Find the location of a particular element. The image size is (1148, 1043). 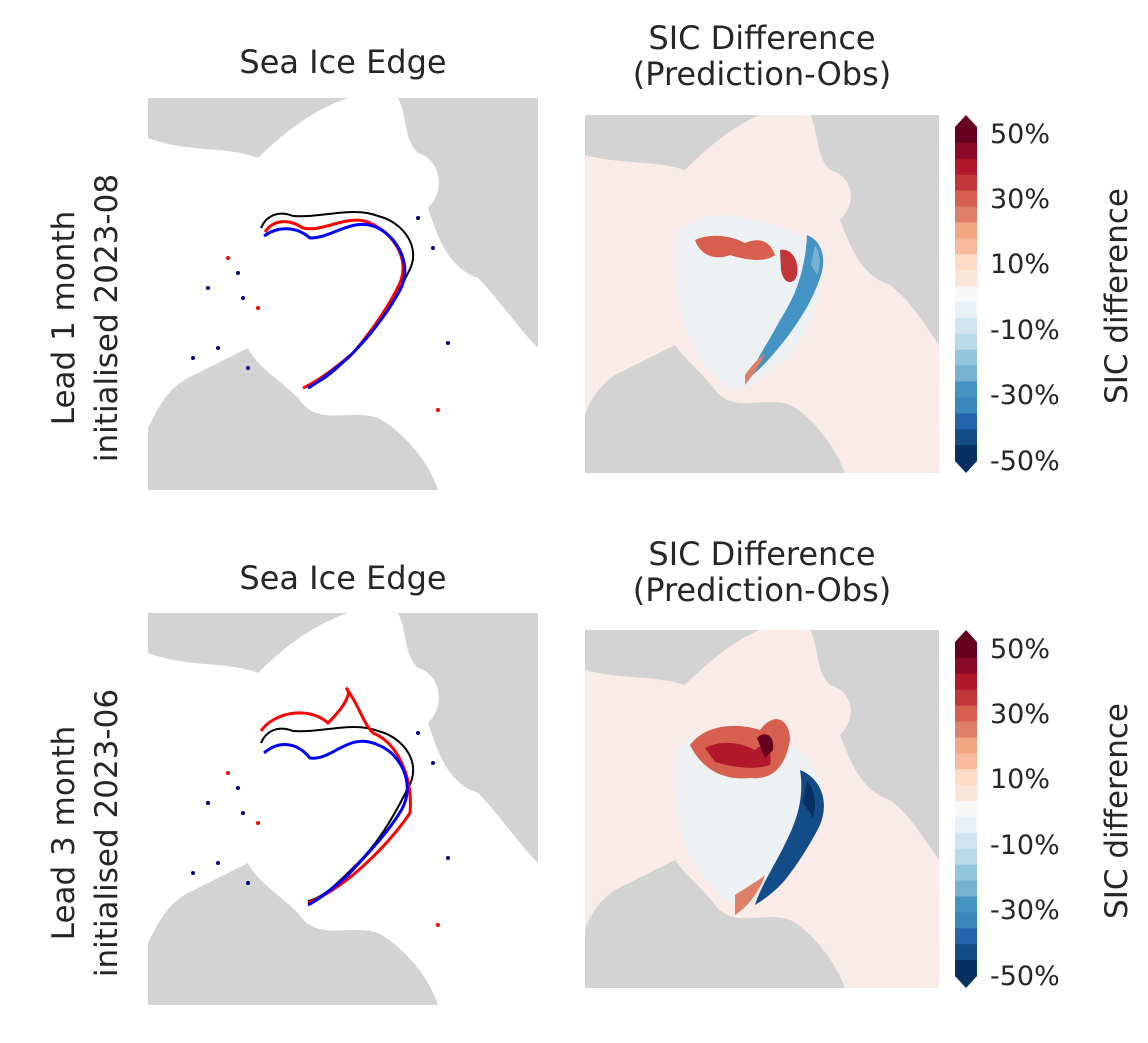

sea-ice-edge-map-row1 is located at coordinates (343, 294).